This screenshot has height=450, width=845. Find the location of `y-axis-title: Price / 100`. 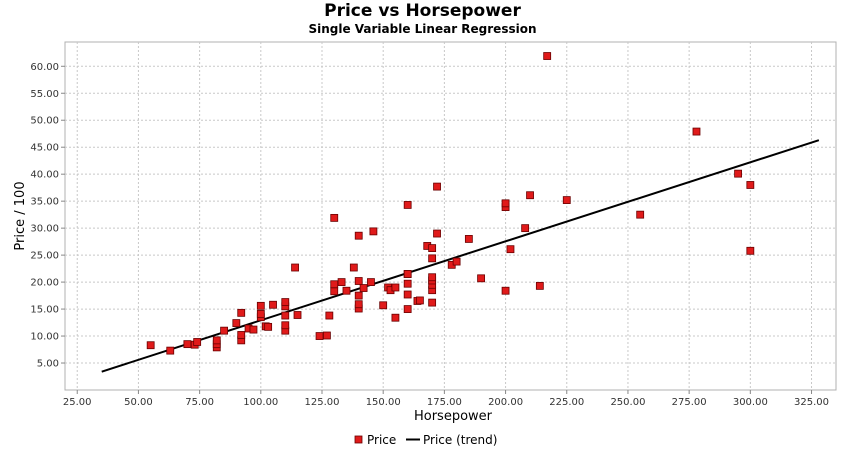

y-axis-title: Price / 100 is located at coordinates (20, 215).